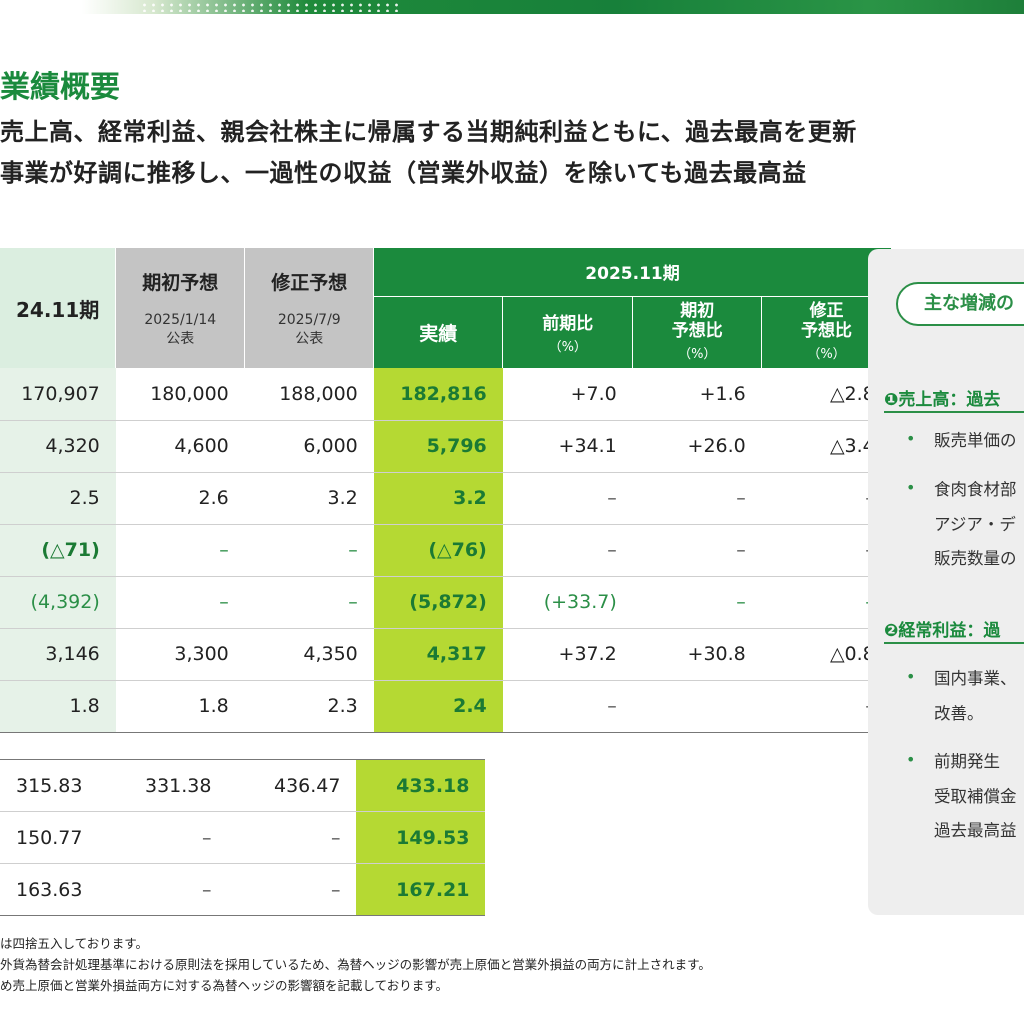 Image resolution: width=1024 pixels, height=1024 pixels. Describe the element at coordinates (697, 311) in the screenshot. I see `header-vs-initial-l1: 期初` at that location.